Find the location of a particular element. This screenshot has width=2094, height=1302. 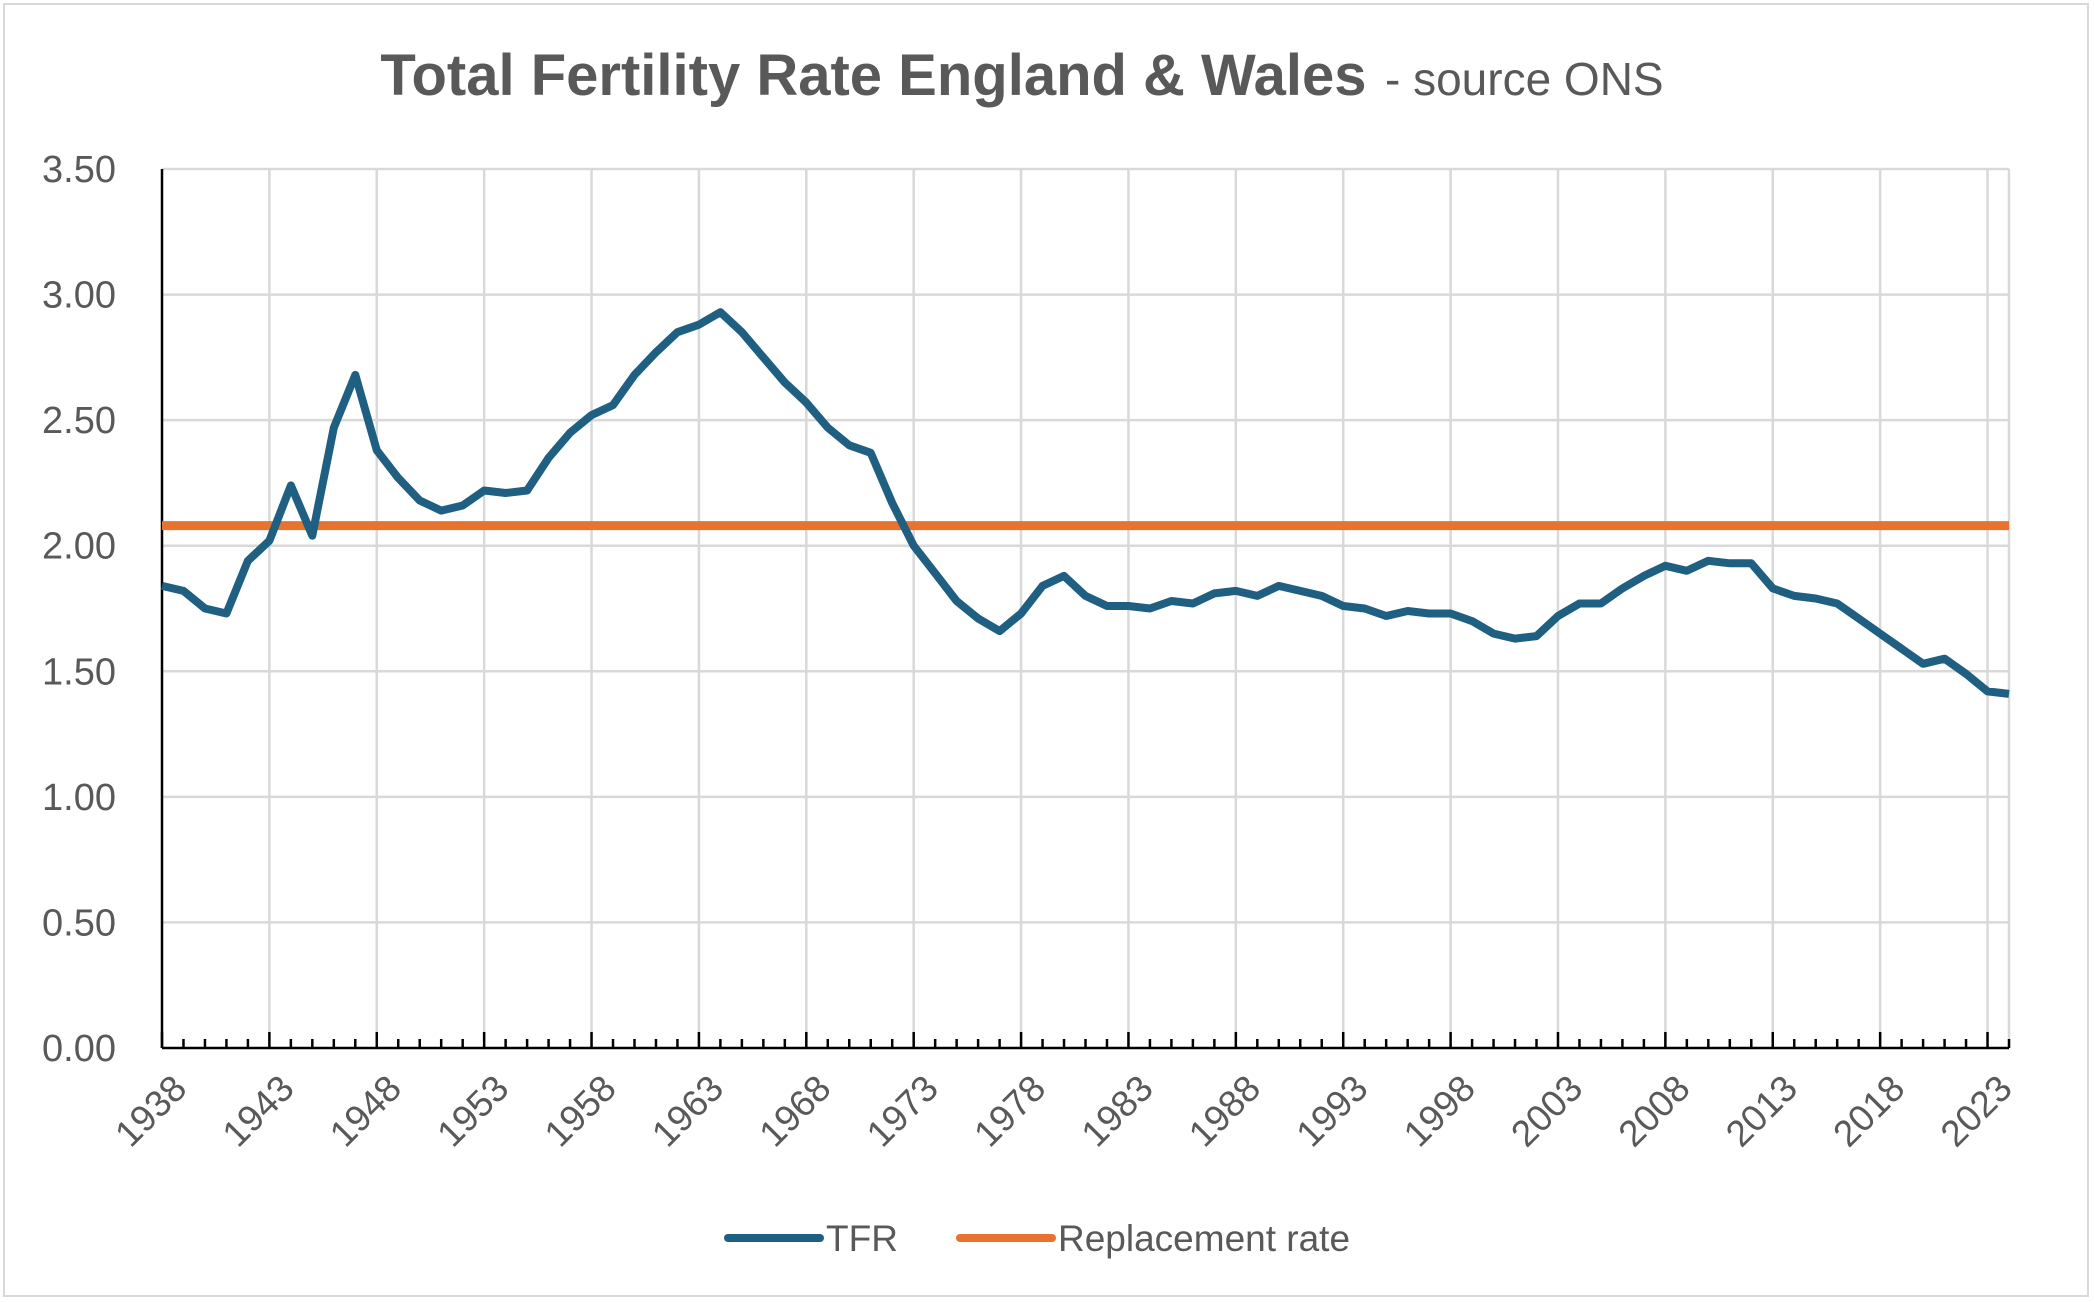

x-tick-label: 1978 is located at coordinates (1009, 1110).